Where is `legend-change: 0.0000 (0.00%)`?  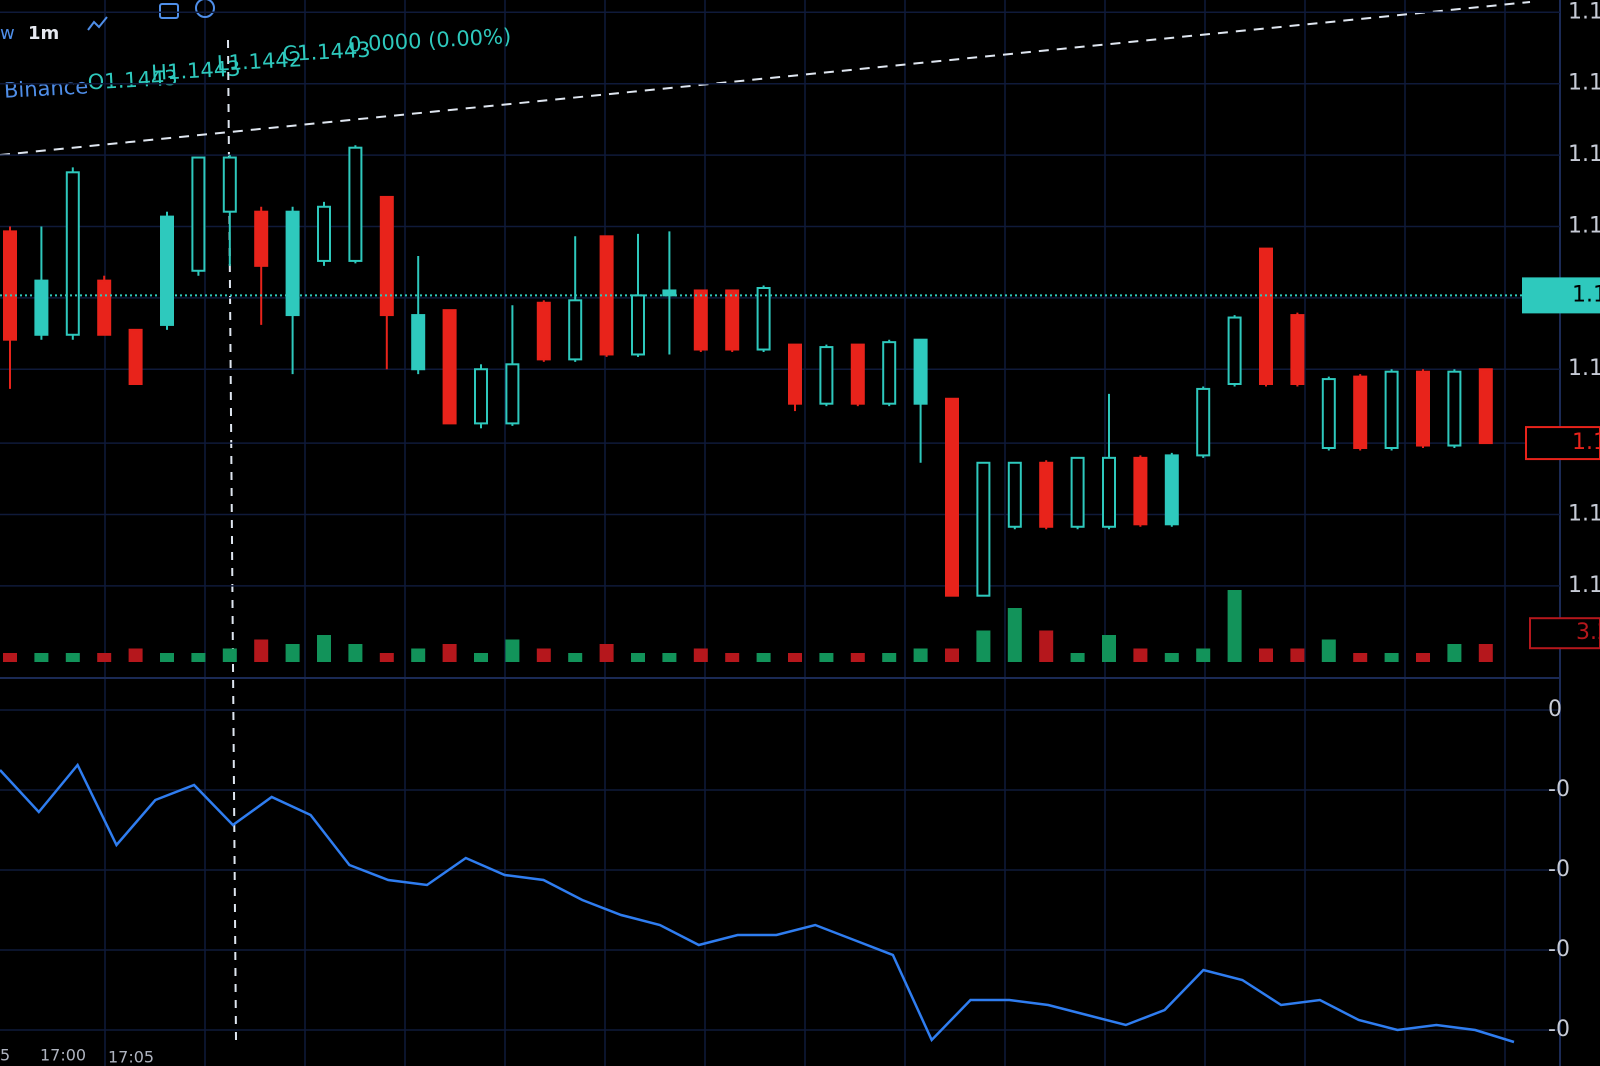 legend-change: 0.0000 (0.00%) is located at coordinates (429, 40).